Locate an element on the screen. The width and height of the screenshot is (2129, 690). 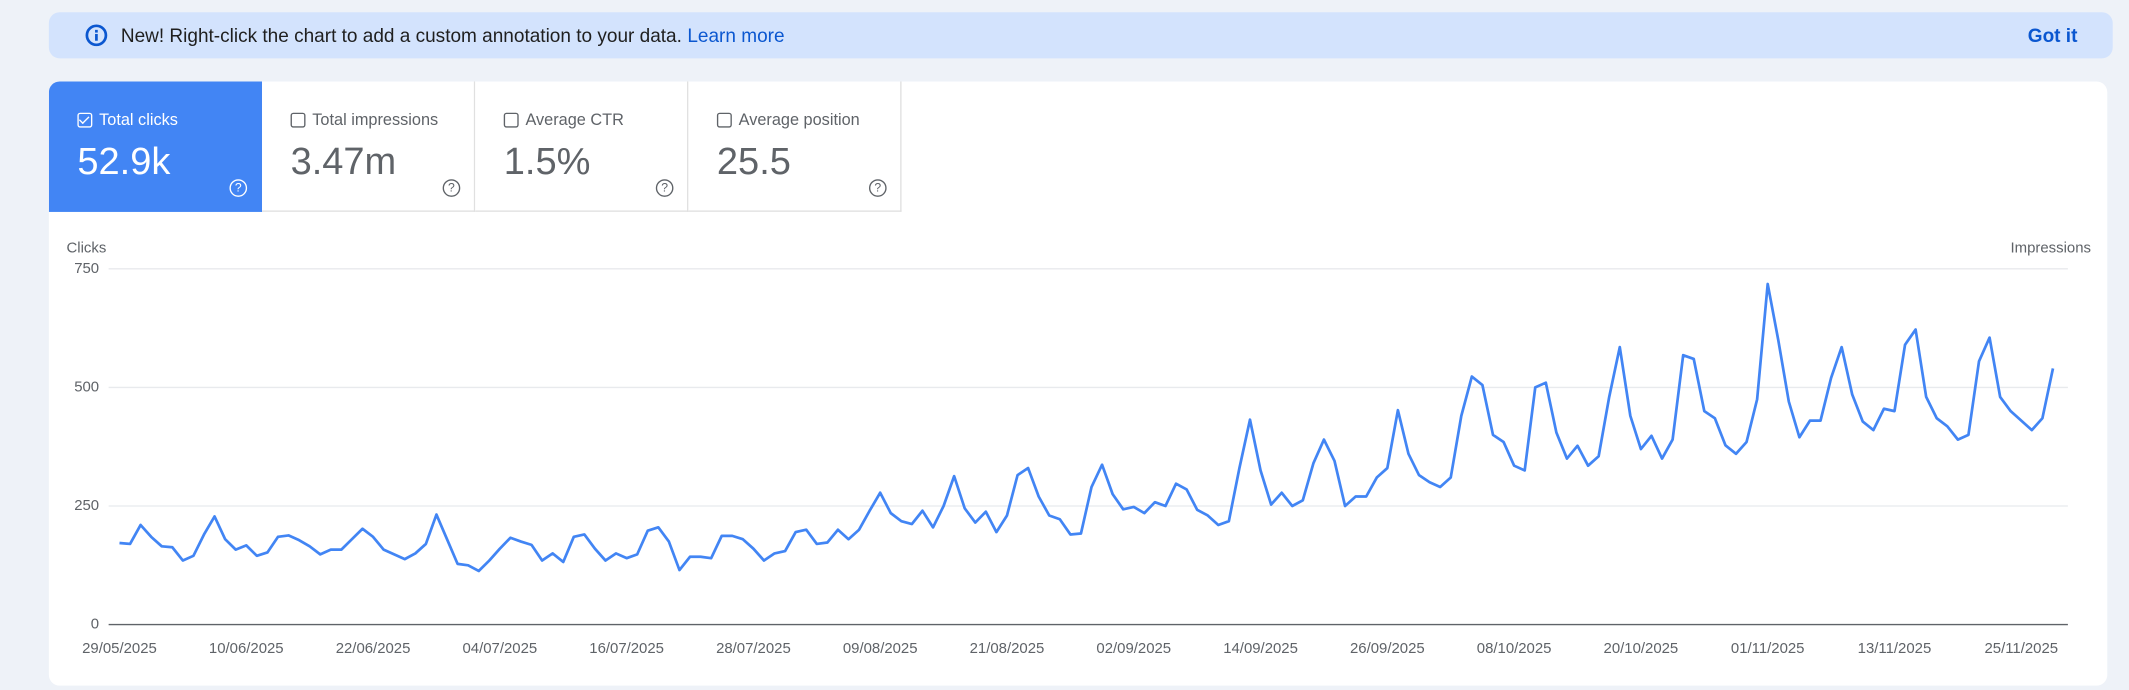
learn-more-link: Learn more is located at coordinates (736, 35).